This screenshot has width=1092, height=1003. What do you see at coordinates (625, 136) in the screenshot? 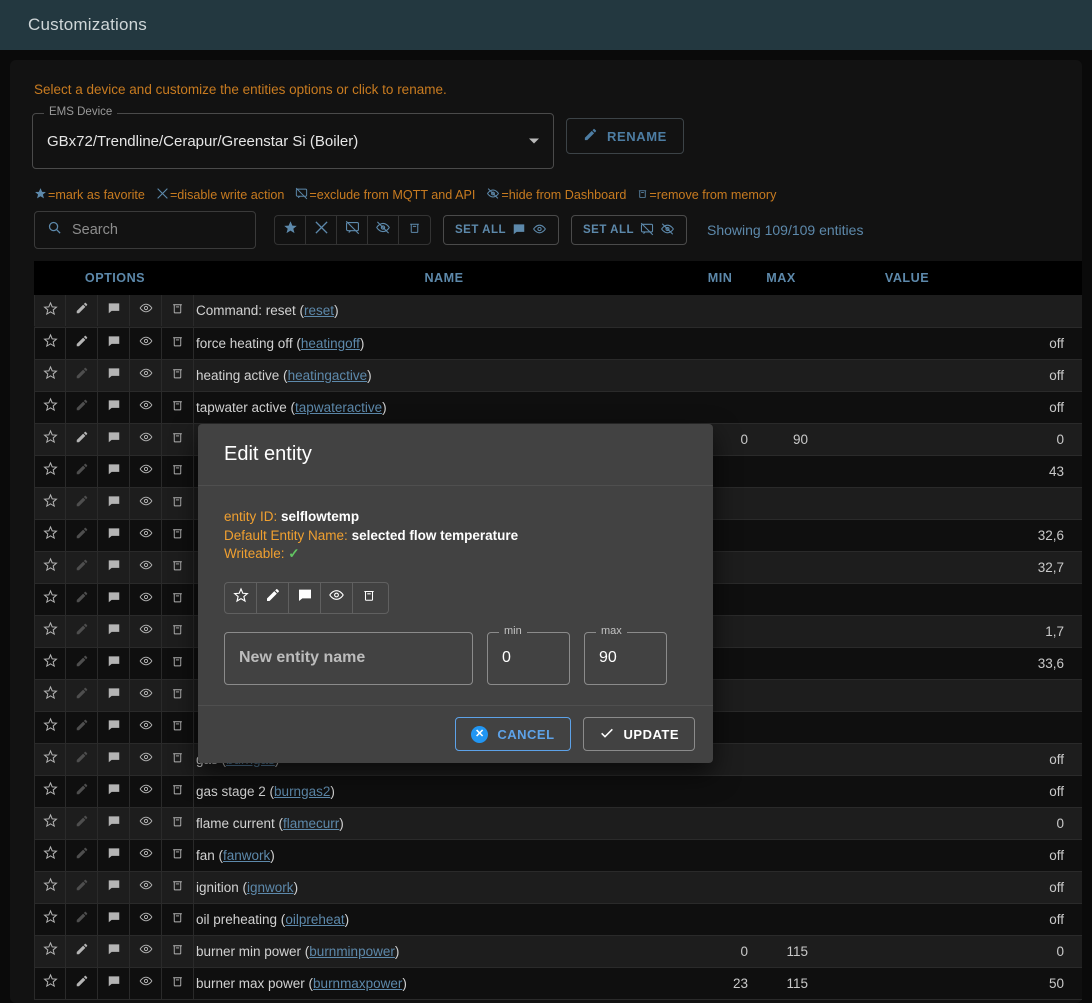
I see `rename-button: RENAME` at bounding box center [625, 136].